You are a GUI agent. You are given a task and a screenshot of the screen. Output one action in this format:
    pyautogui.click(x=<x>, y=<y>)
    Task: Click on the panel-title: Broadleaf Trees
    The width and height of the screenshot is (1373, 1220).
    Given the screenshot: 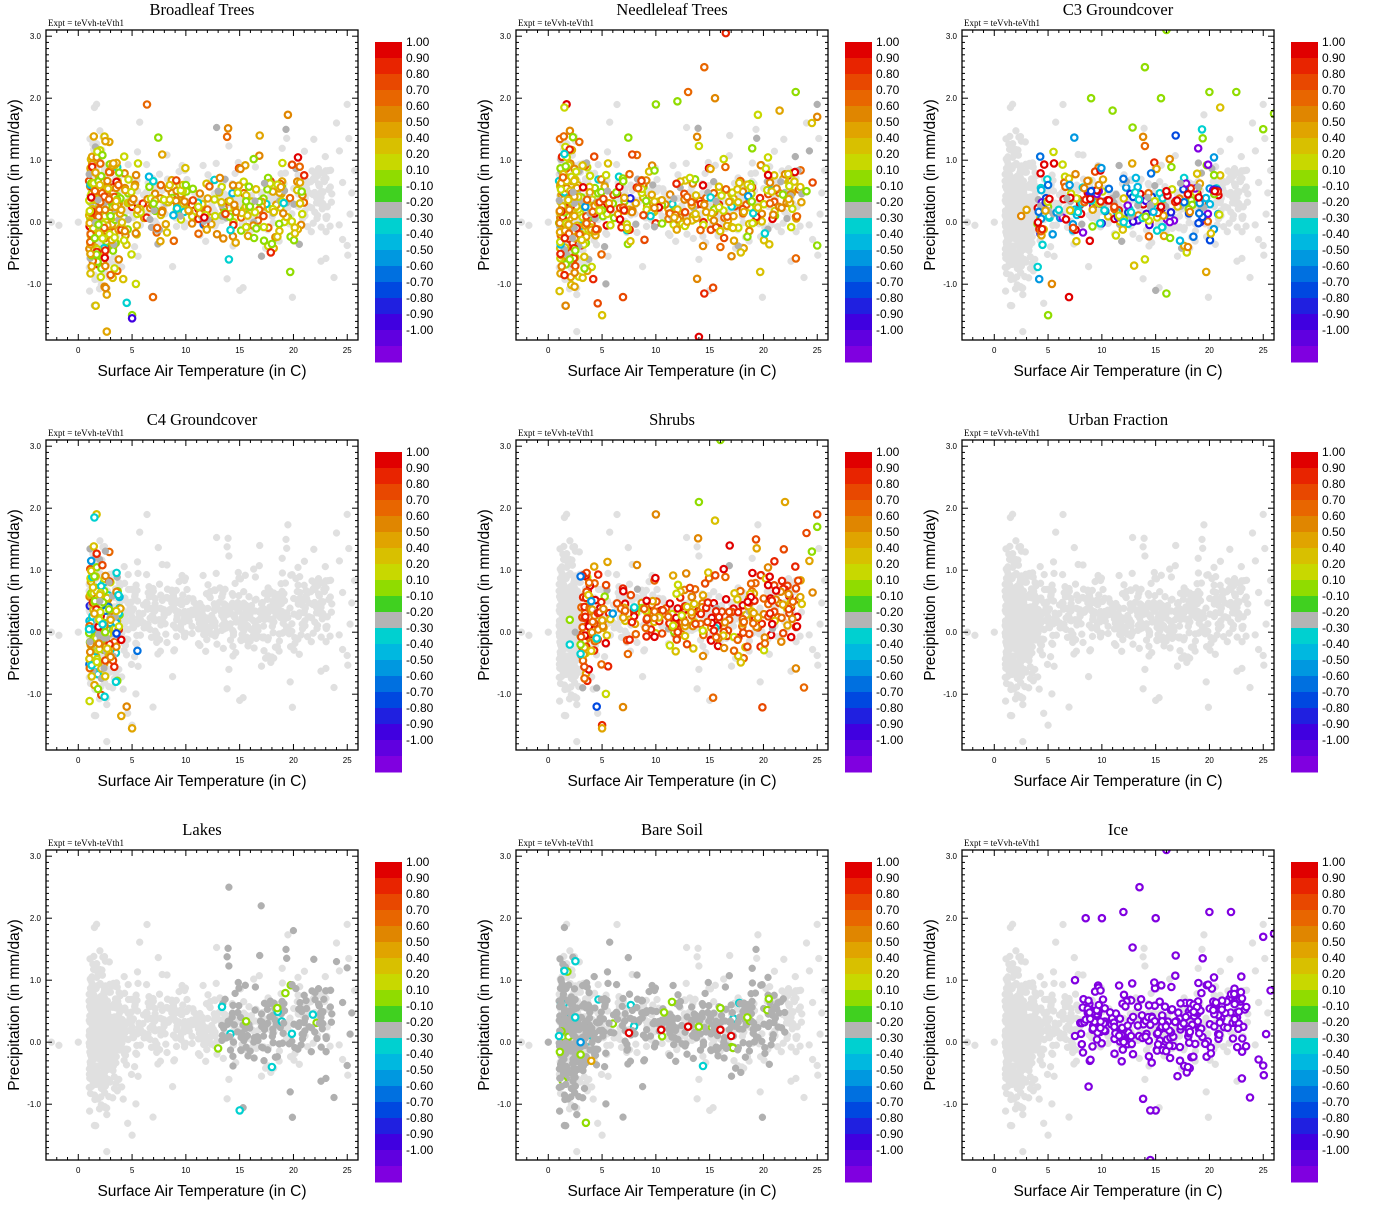 What is the action you would take?
    pyautogui.click(x=202, y=9)
    